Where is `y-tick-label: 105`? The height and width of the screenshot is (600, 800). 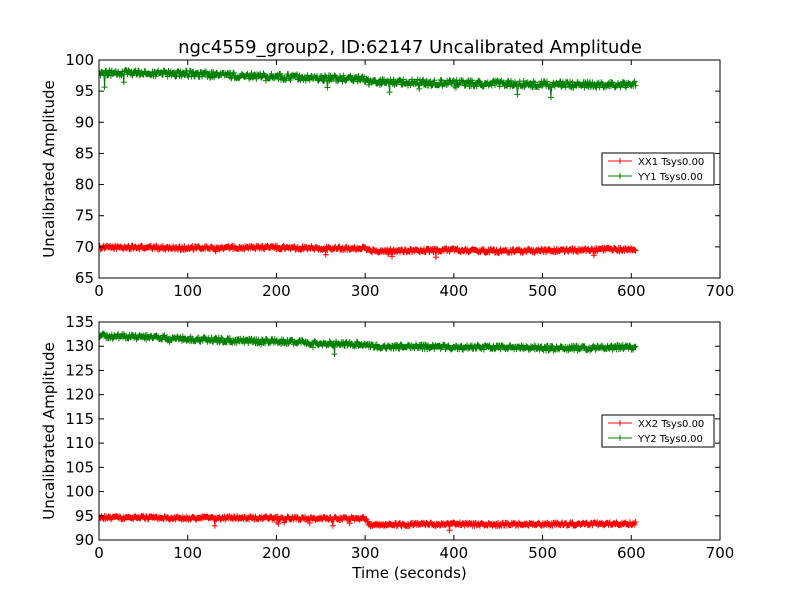
y-tick-label: 105 is located at coordinates (79, 467).